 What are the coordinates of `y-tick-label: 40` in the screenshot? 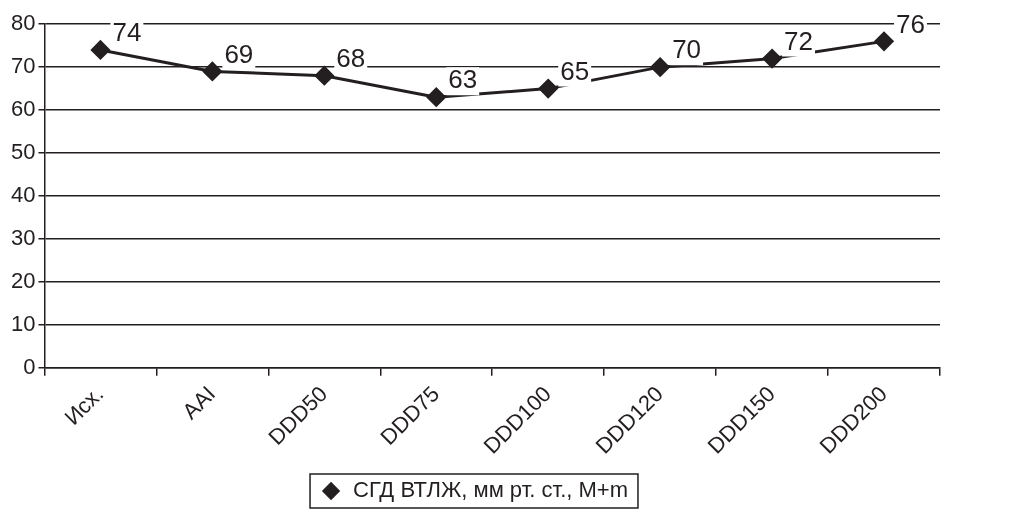 It's located at (23, 194).